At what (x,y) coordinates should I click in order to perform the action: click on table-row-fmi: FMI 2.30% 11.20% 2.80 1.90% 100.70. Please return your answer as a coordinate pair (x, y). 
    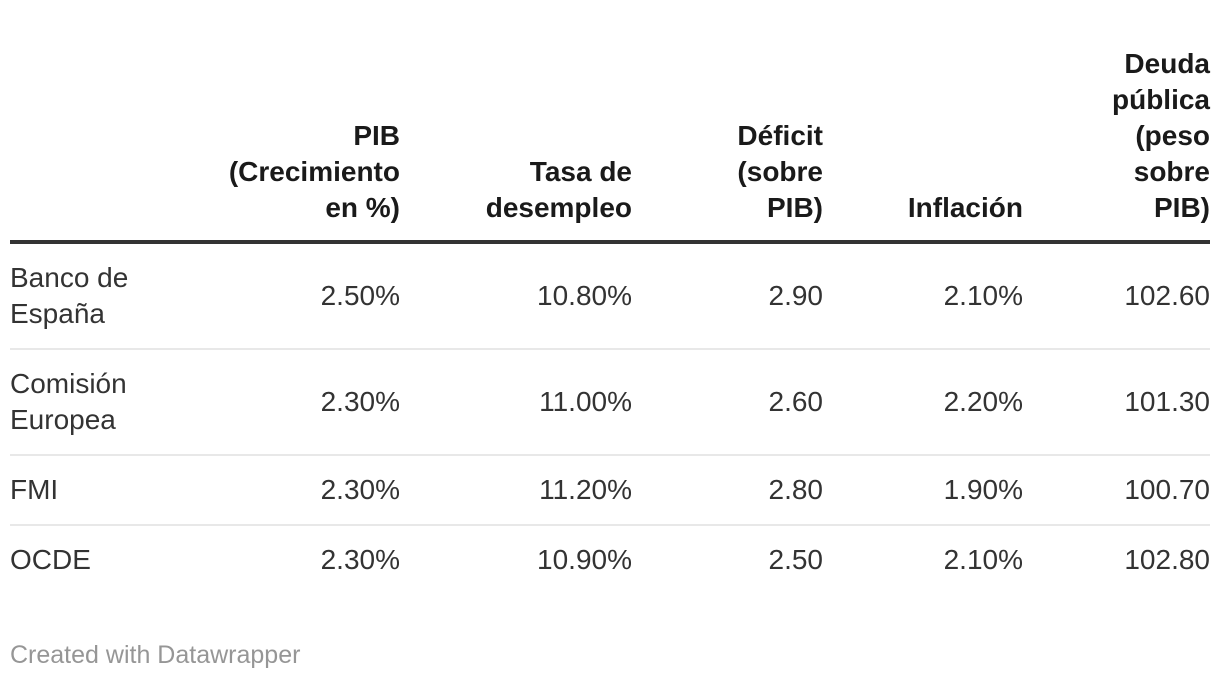
    Looking at the image, I should click on (610, 490).